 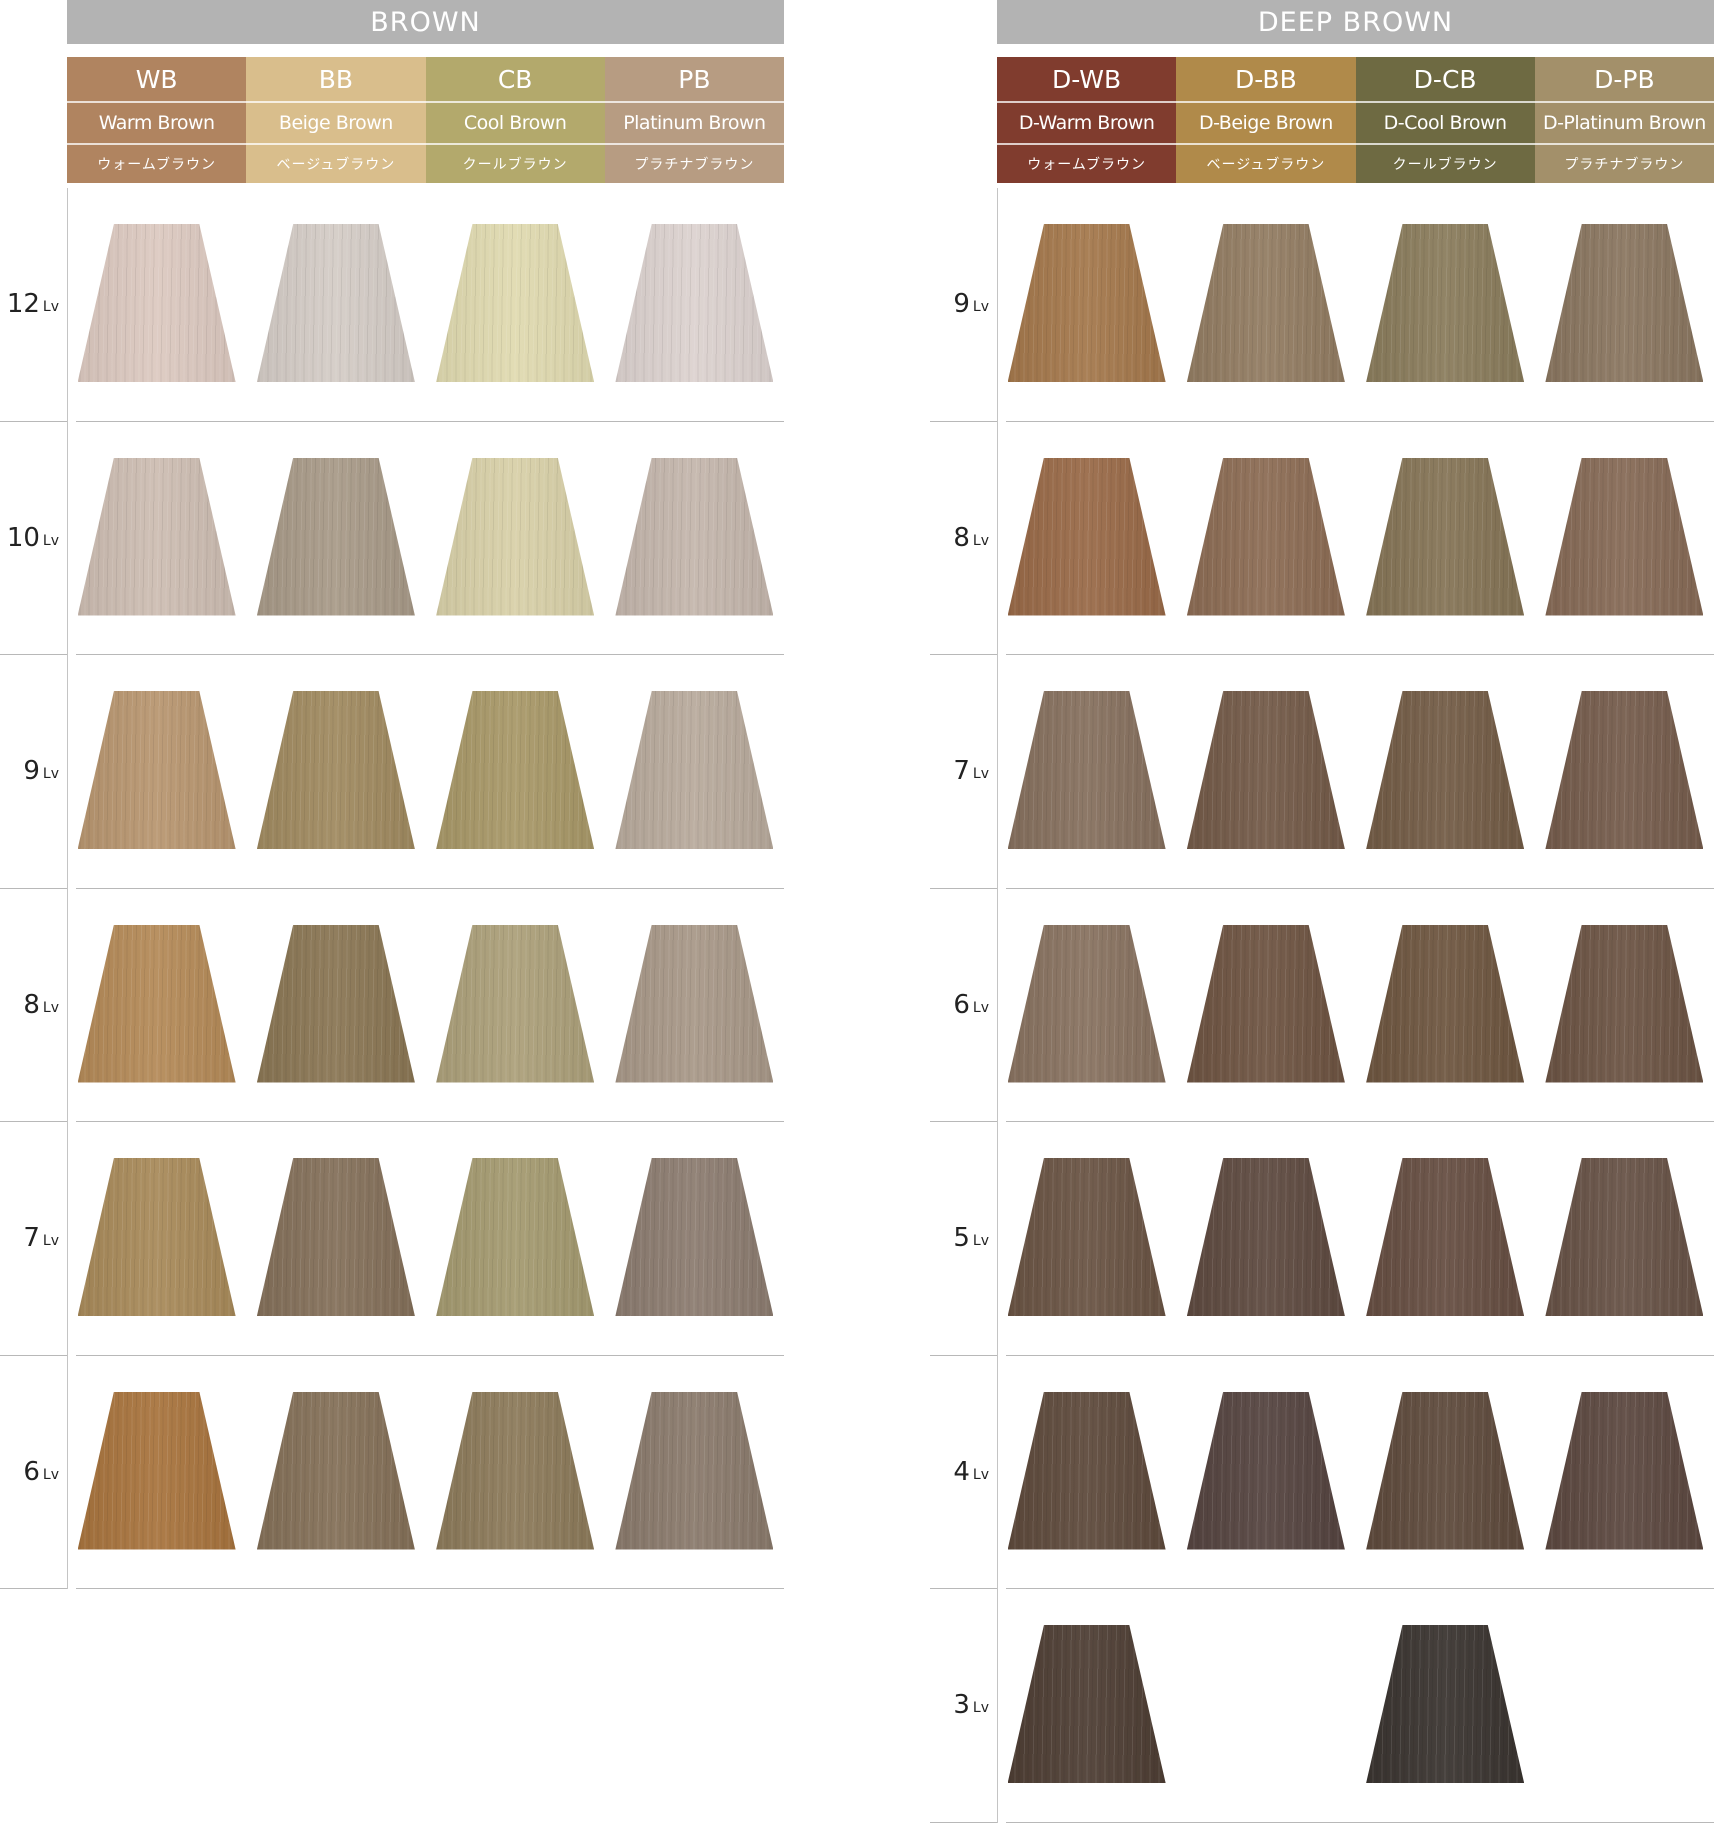 What do you see at coordinates (1445, 124) in the screenshot?
I see `column-name: D-Cool Brown` at bounding box center [1445, 124].